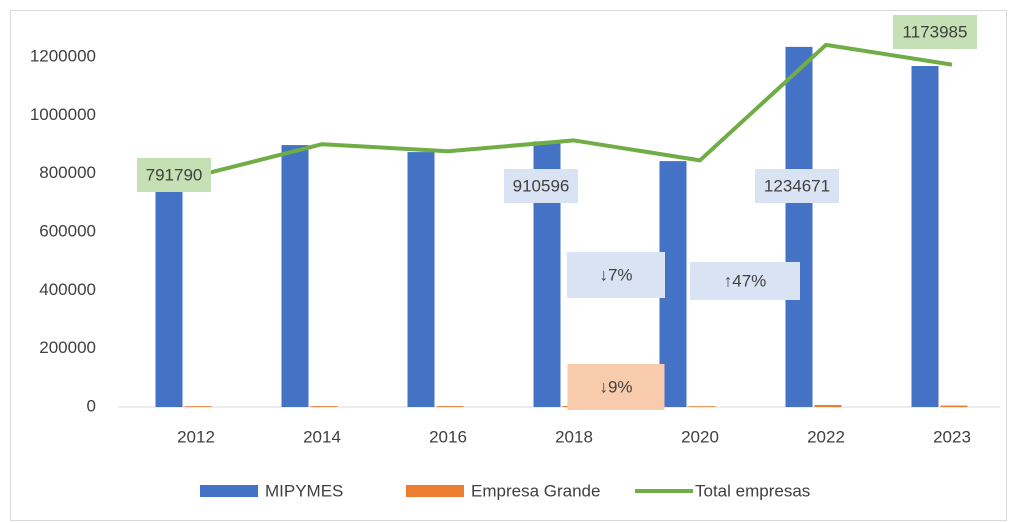 Image resolution: width=1013 pixels, height=523 pixels. I want to click on x-tick-label: 2014, so click(322, 436).